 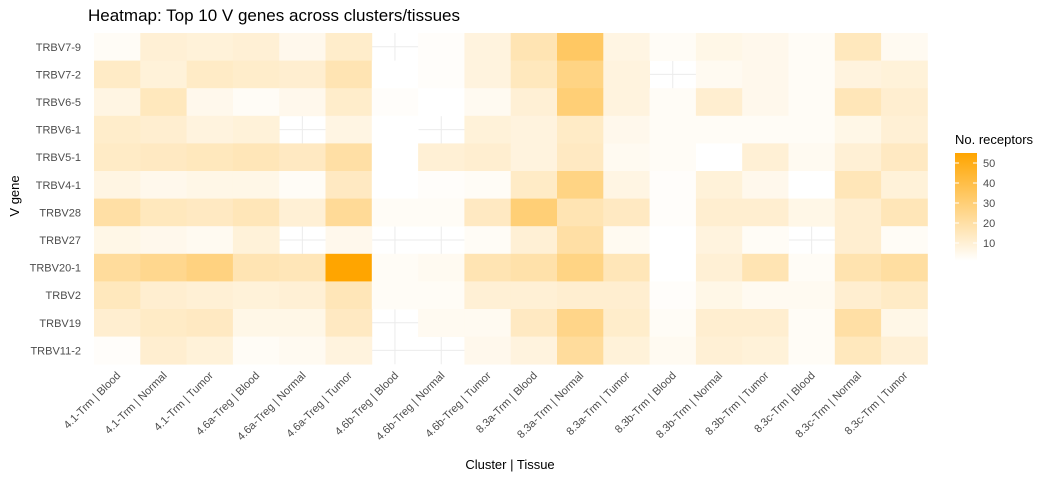 I want to click on legend-colorbar, so click(x=966, y=207).